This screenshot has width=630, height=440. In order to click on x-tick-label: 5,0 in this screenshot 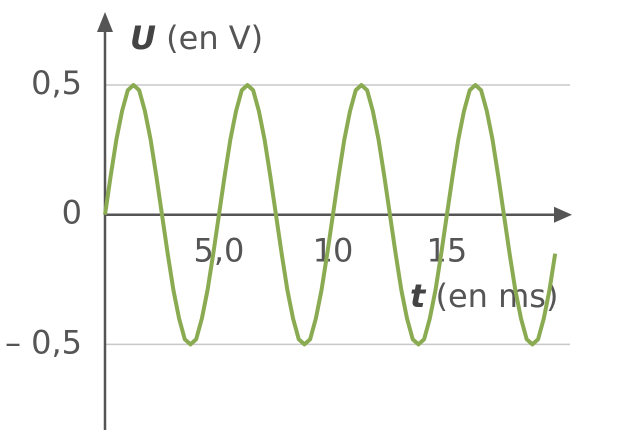, I will do `click(219, 251)`.